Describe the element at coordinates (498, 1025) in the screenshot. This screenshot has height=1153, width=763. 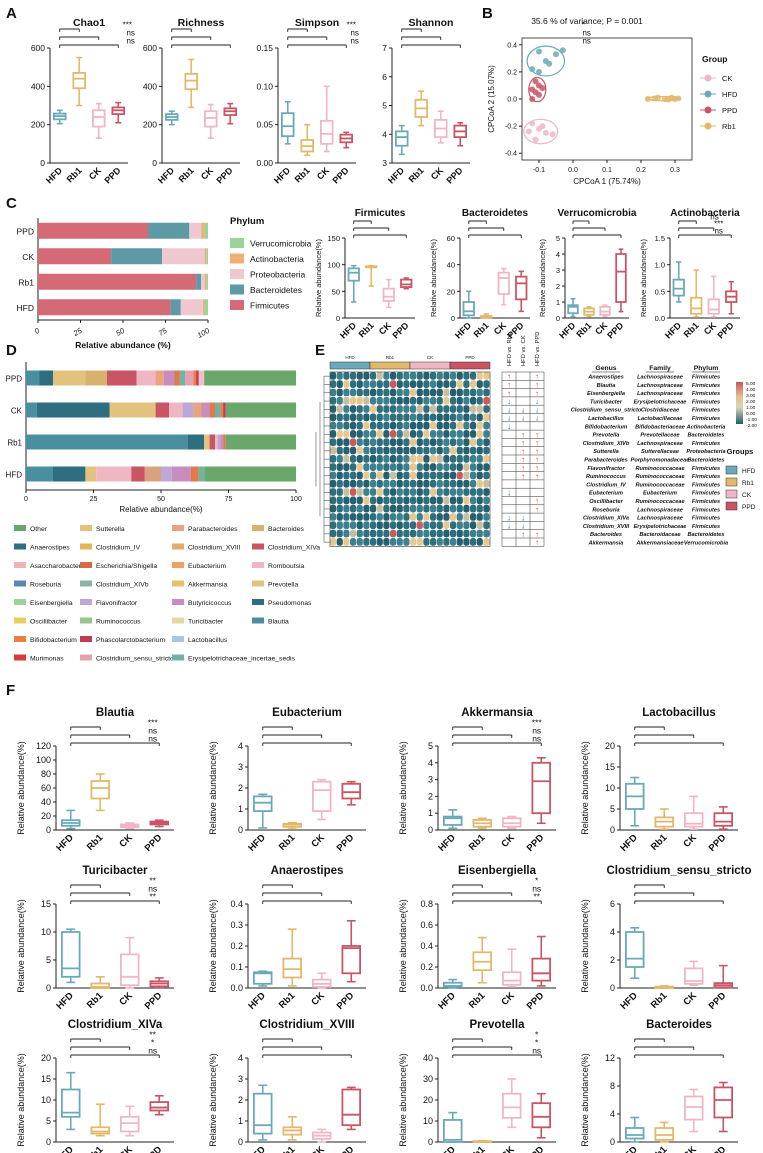
I see `chart-title: Prevotella` at that location.